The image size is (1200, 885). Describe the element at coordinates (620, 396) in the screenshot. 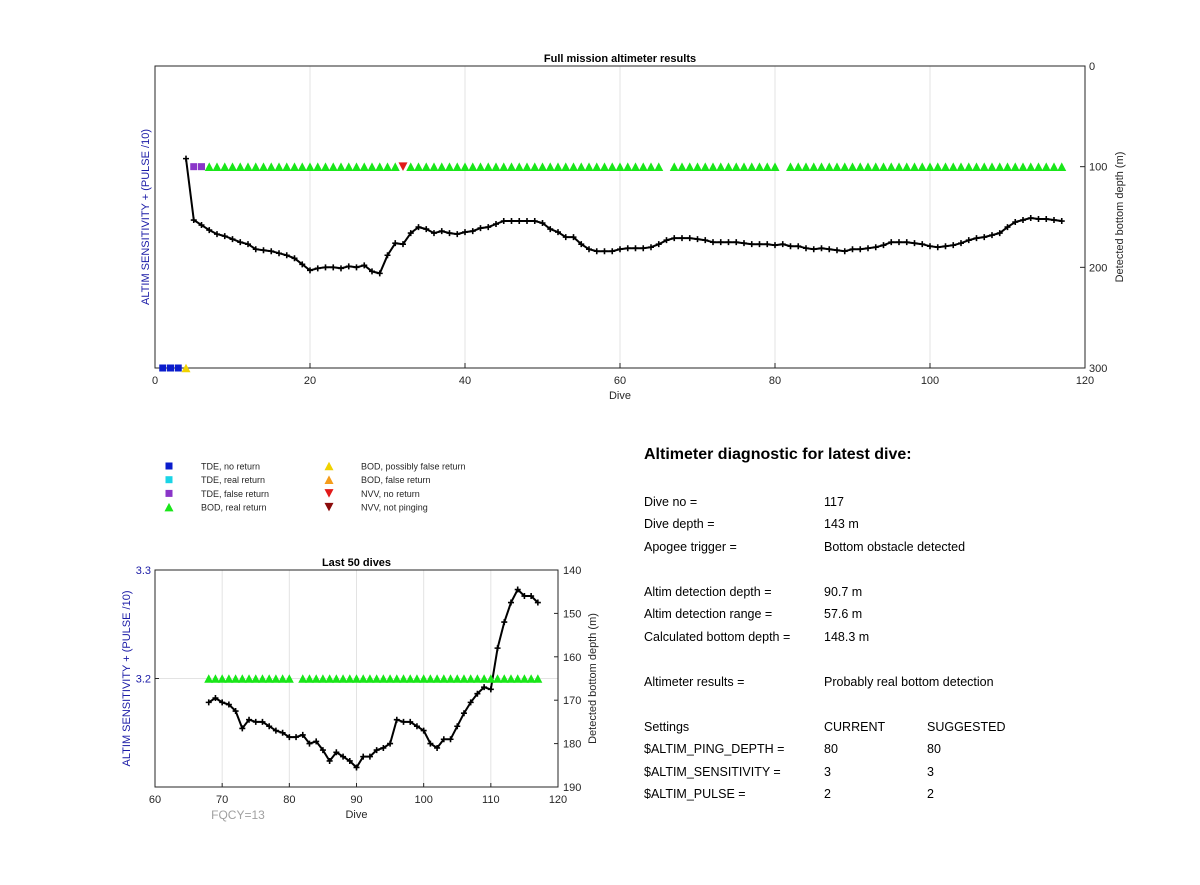

I see `full-x-axis-label: Dive` at that location.